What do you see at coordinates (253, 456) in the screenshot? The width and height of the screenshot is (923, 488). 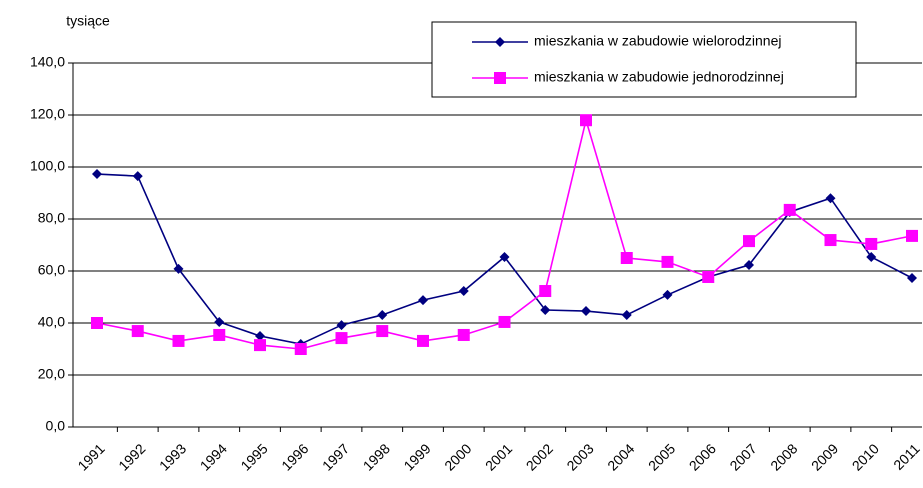 I see `x-tick-label: 1995` at bounding box center [253, 456].